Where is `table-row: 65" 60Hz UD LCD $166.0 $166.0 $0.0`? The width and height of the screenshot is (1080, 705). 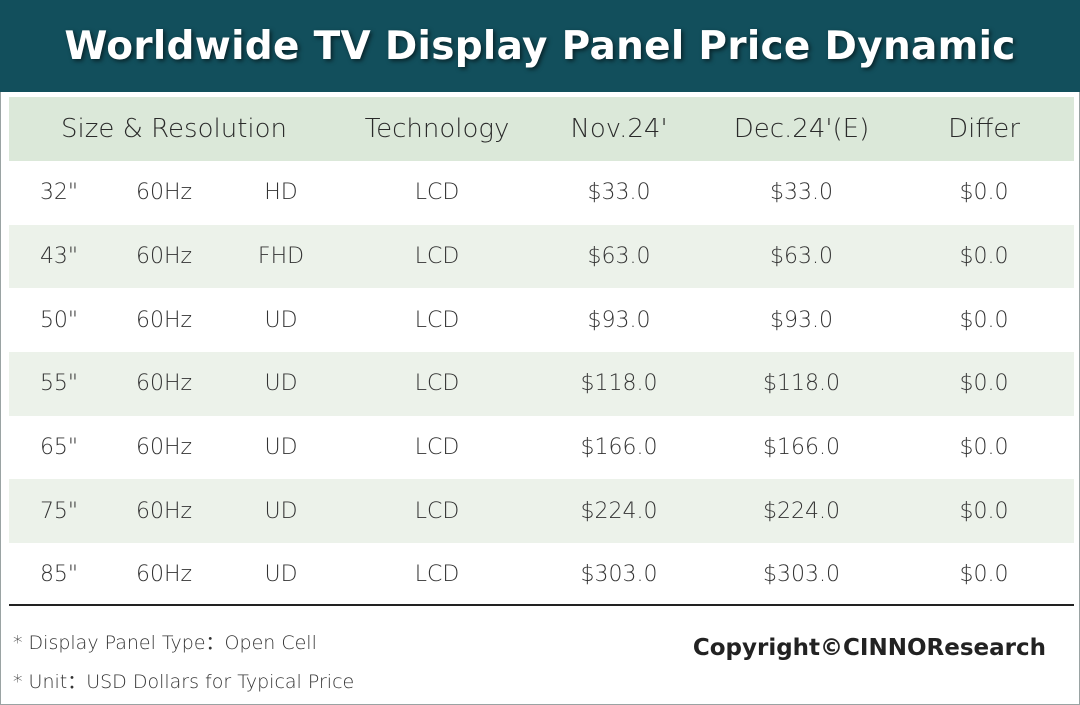 table-row: 65" 60Hz UD LCD $166.0 $166.0 $0.0 is located at coordinates (541, 448).